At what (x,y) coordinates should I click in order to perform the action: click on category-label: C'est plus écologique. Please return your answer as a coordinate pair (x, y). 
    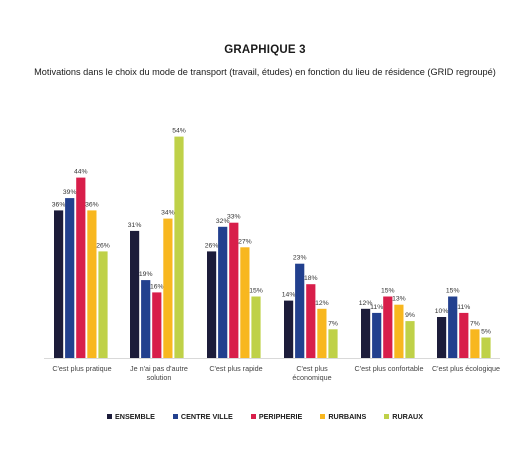
    Looking at the image, I should click on (466, 368).